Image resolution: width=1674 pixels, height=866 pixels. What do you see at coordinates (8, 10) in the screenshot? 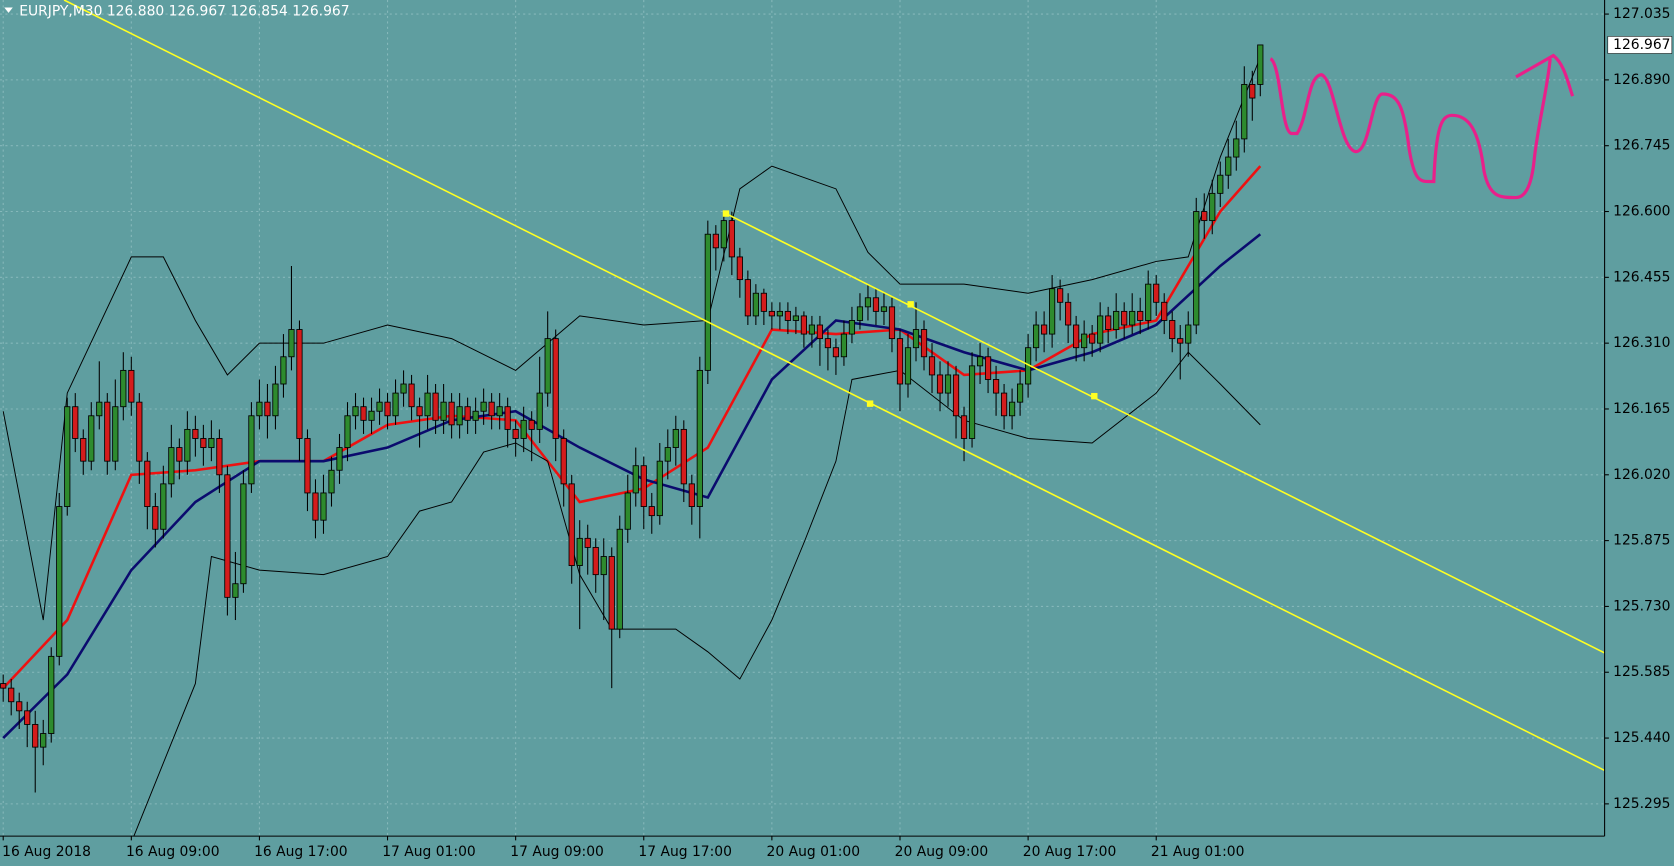
I see `menu-icon` at bounding box center [8, 10].